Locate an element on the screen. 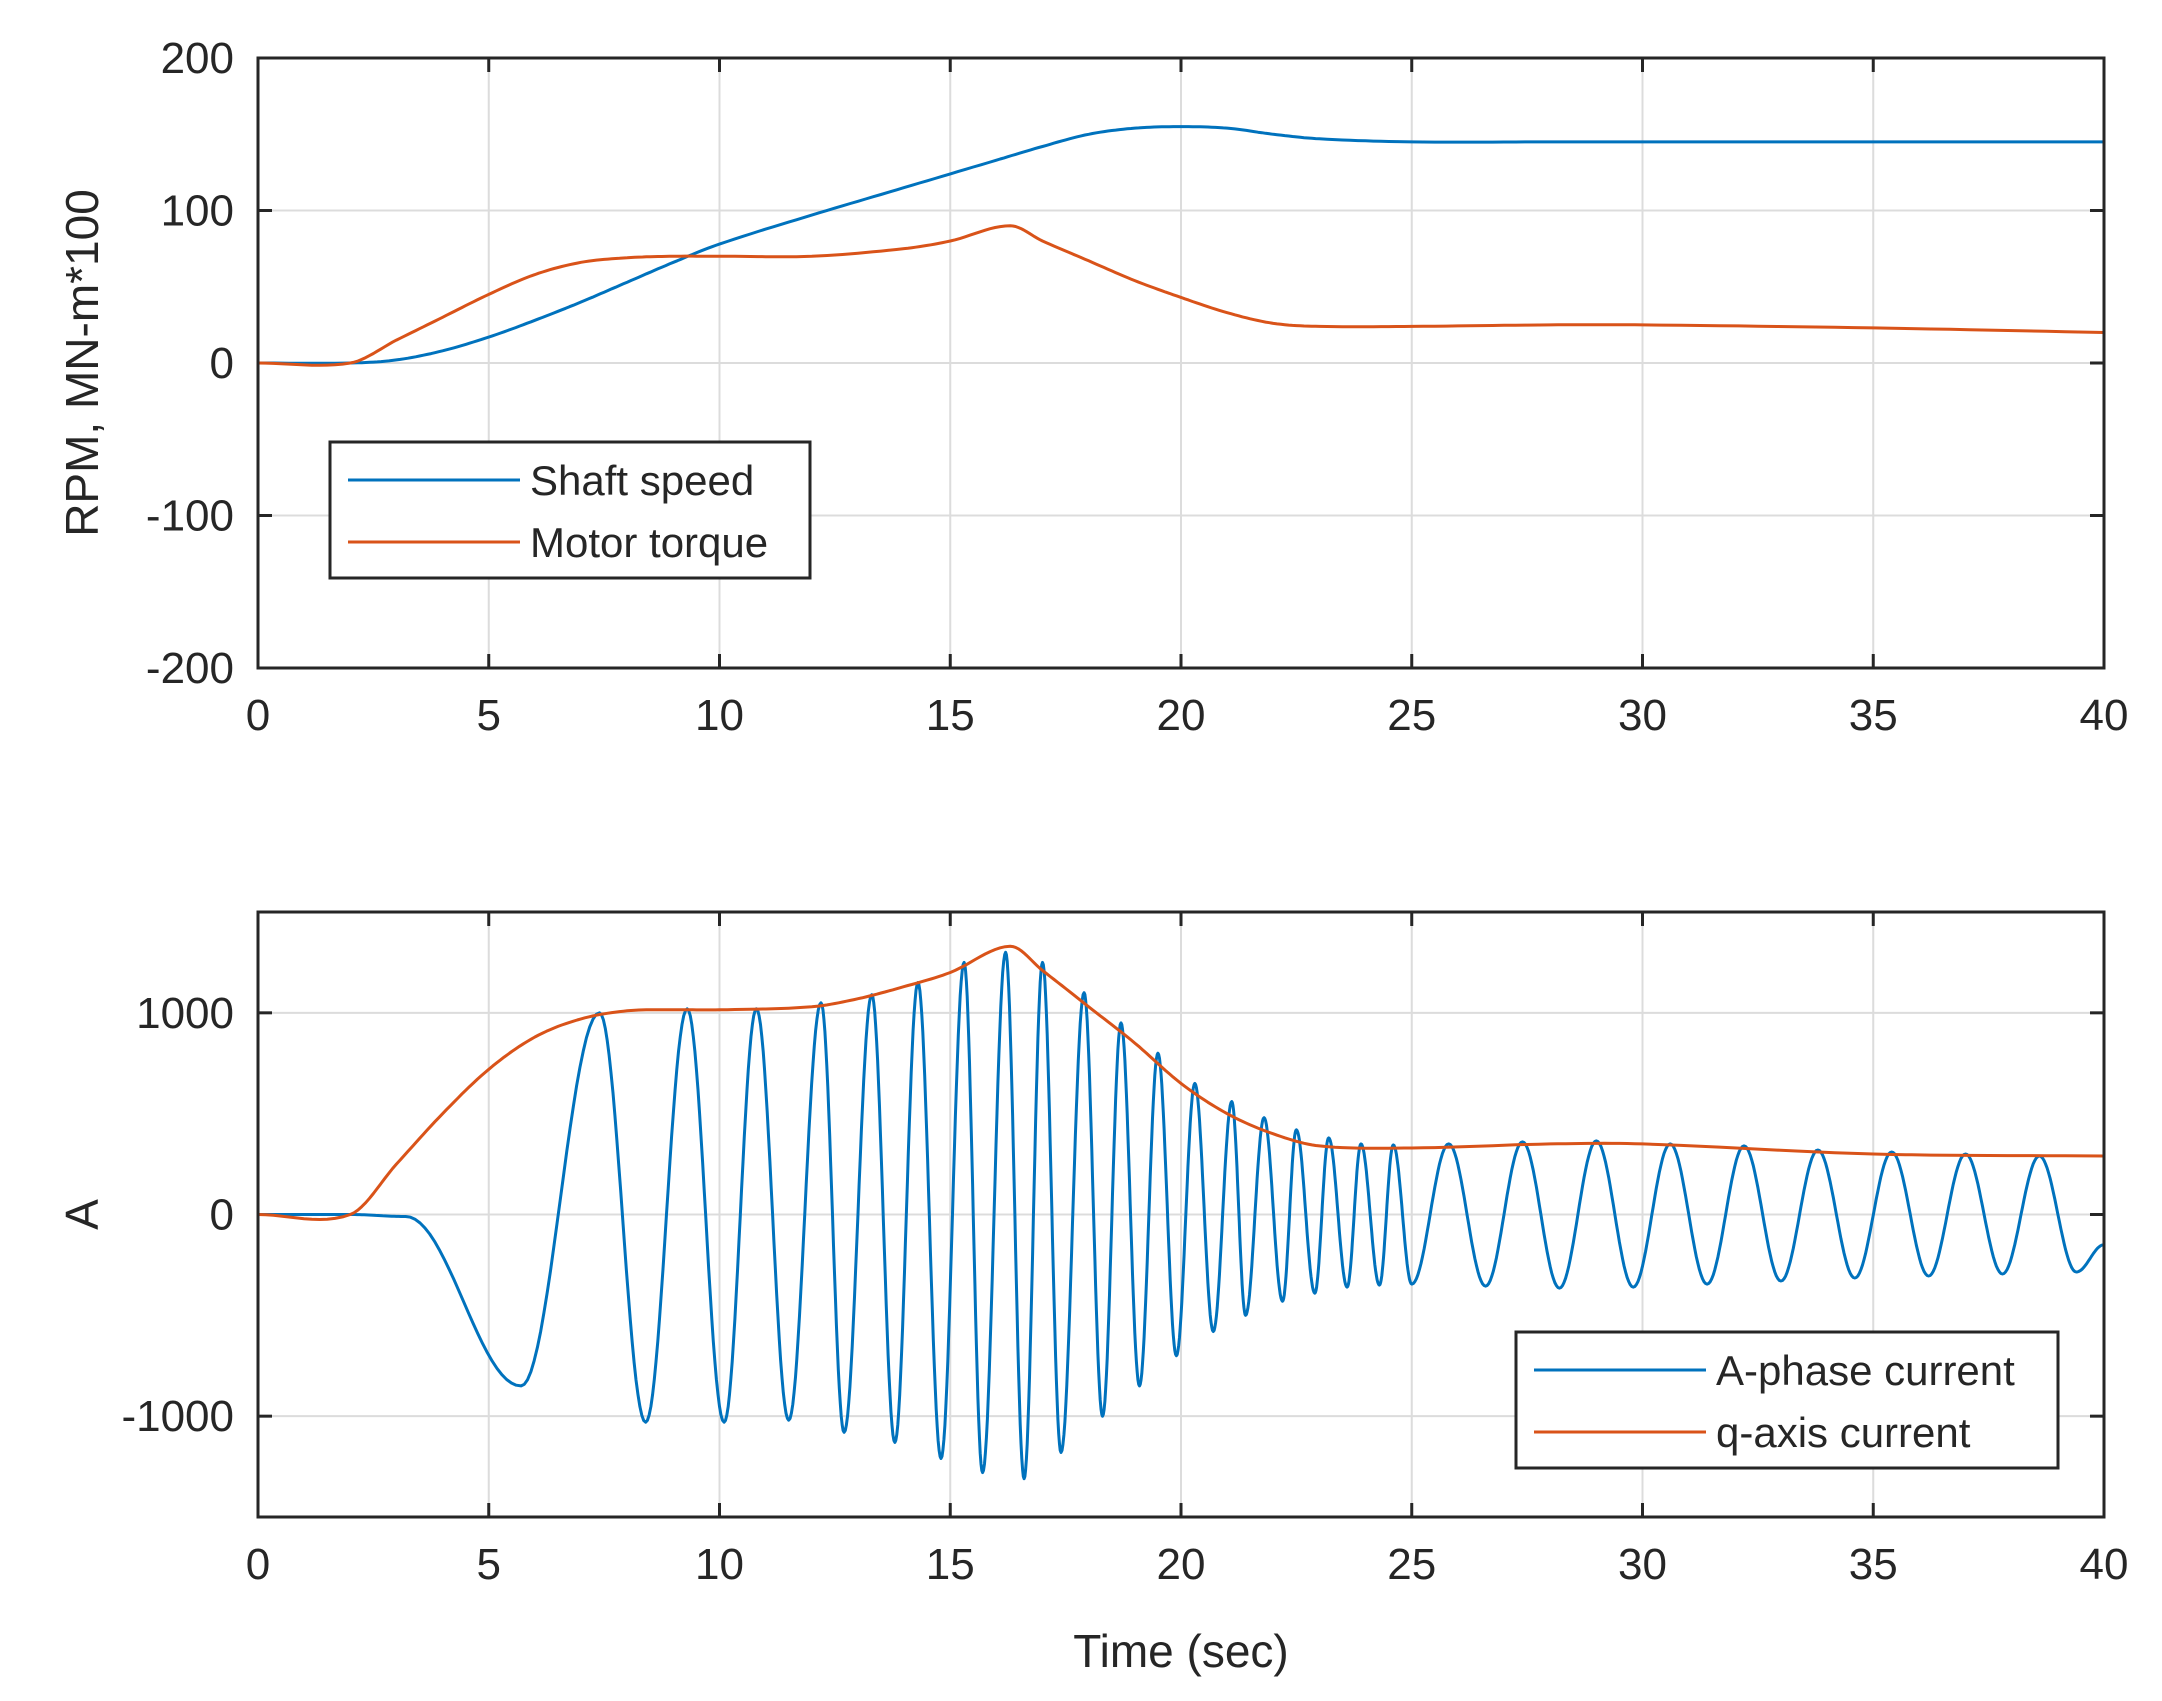 This screenshot has height=1701, width=2162. y-tick-label: 1000 is located at coordinates (185, 1013).